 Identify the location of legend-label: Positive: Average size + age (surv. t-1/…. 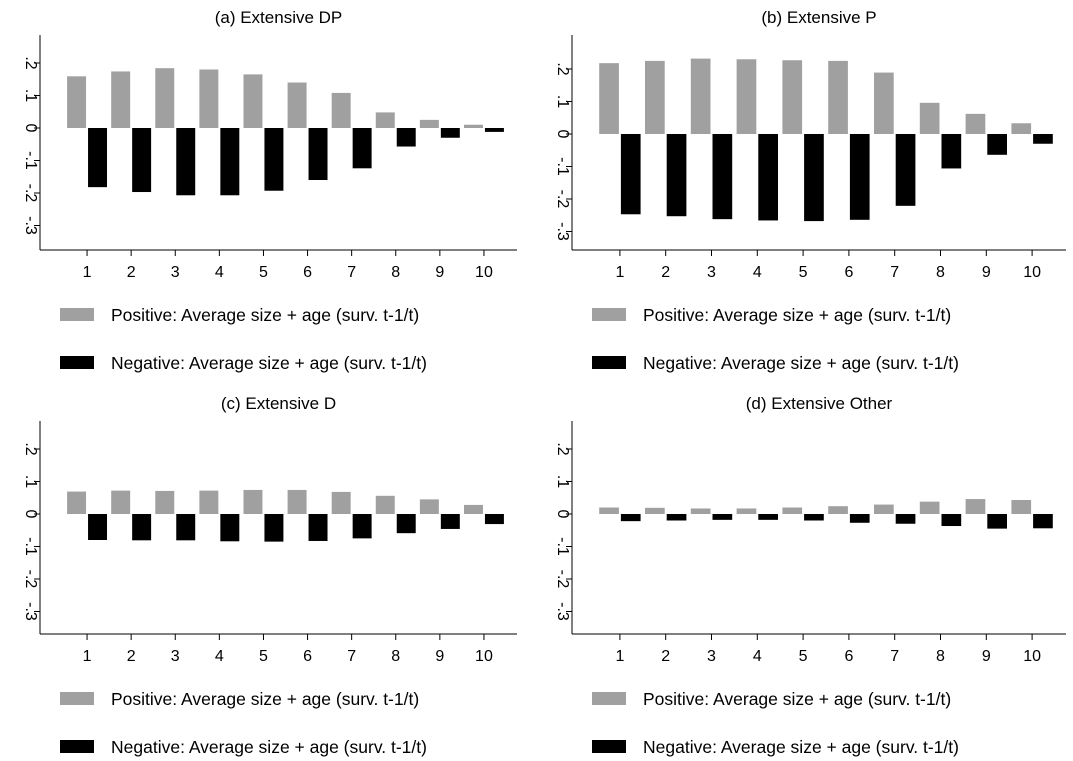
(265, 315).